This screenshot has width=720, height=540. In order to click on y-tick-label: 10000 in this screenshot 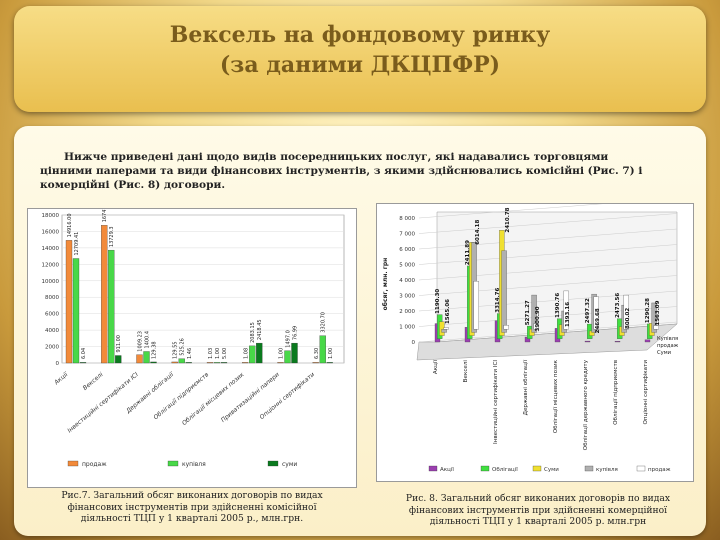, I will do `click(51, 282)`.